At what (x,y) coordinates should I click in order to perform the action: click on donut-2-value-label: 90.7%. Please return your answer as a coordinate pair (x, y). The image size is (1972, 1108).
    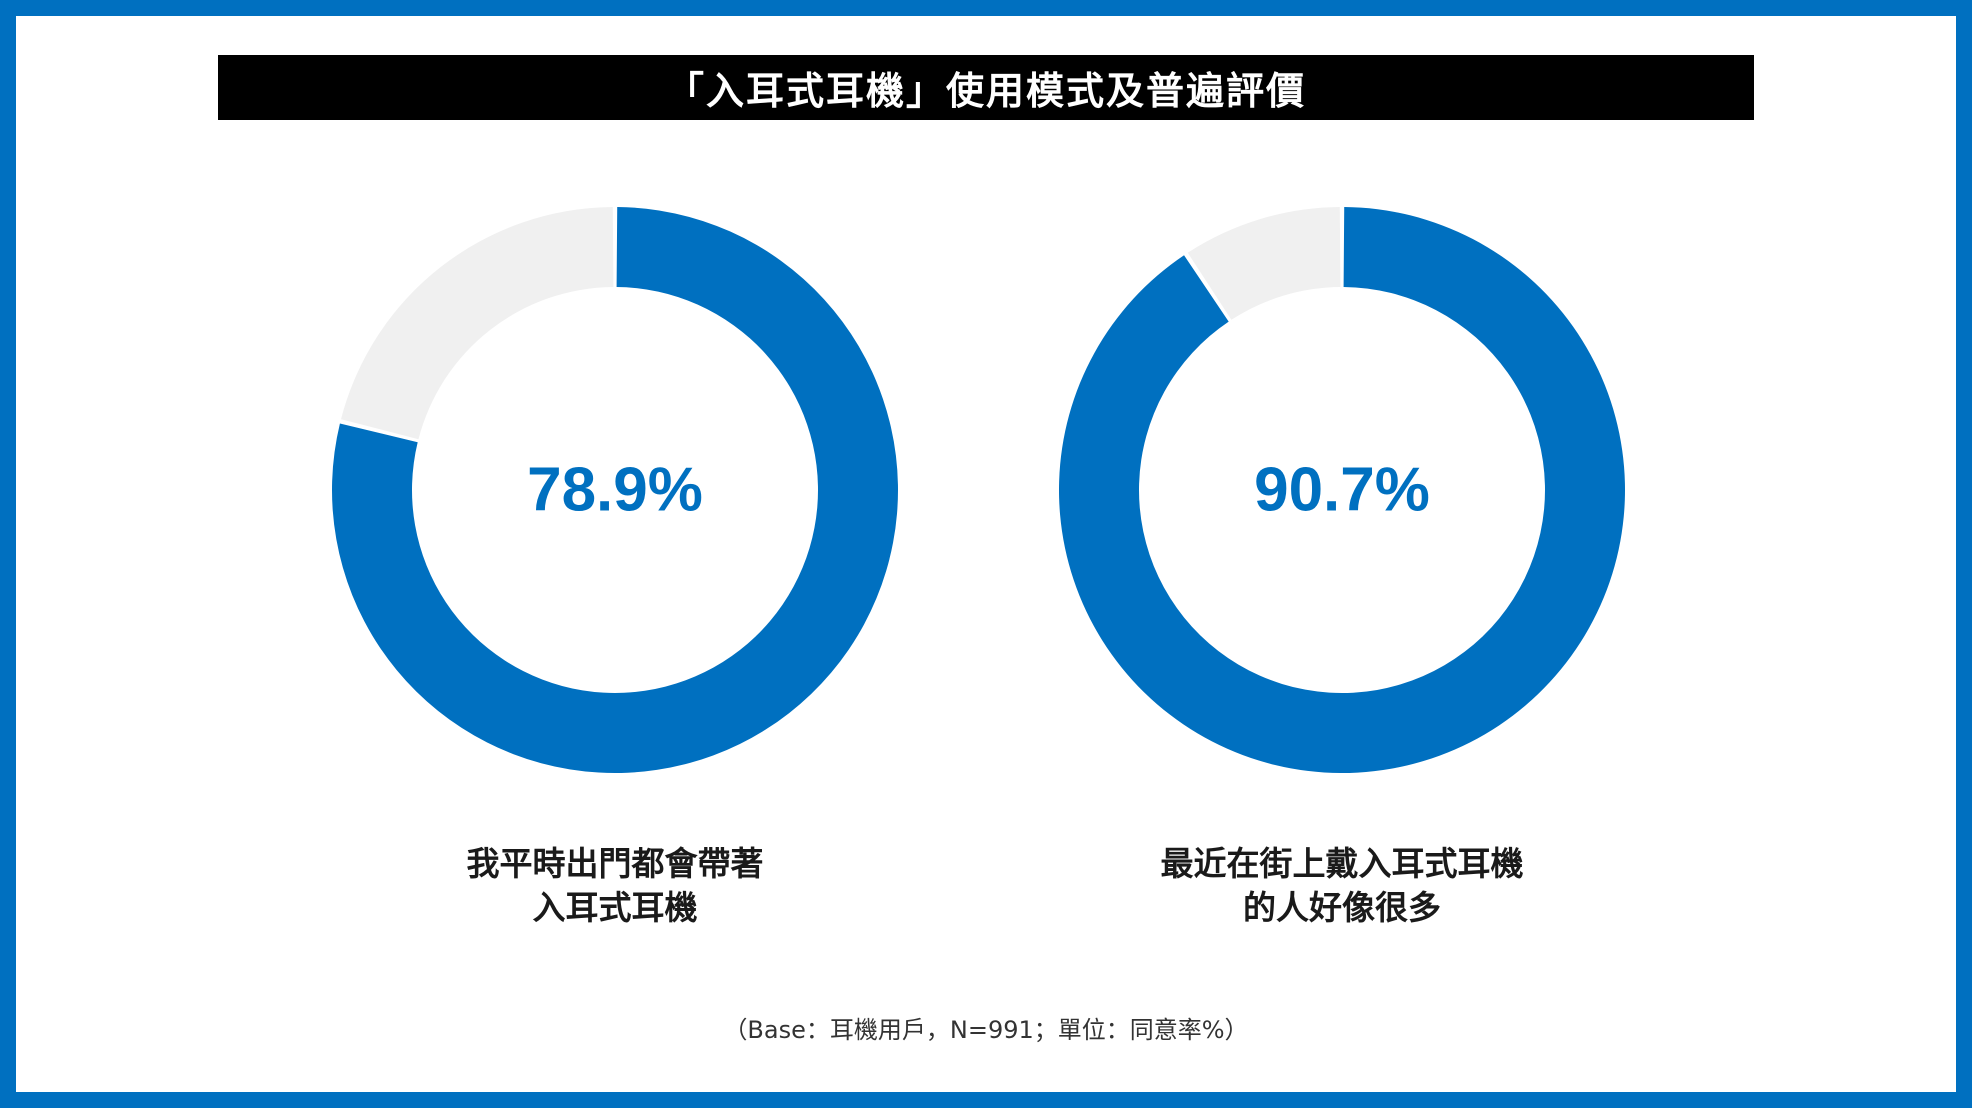
    Looking at the image, I should click on (1342, 489).